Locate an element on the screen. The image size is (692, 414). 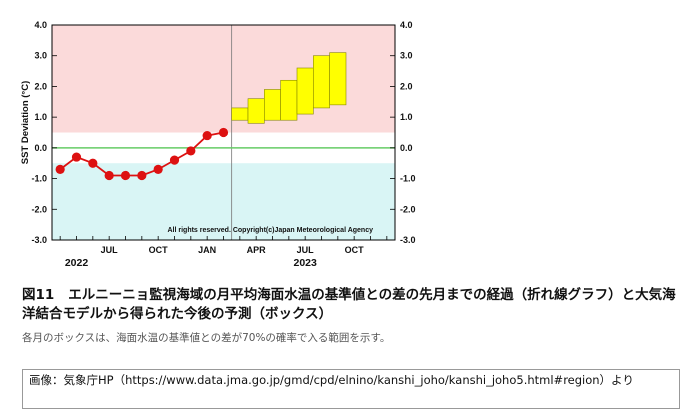
y-tick-label-left: -1.0 is located at coordinates (39, 179).